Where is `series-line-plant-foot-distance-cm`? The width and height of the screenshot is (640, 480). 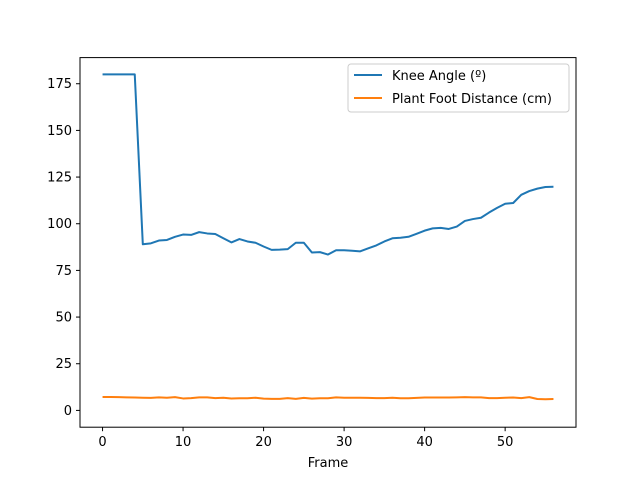
series-line-plant-foot-distance-cm is located at coordinates (328, 398).